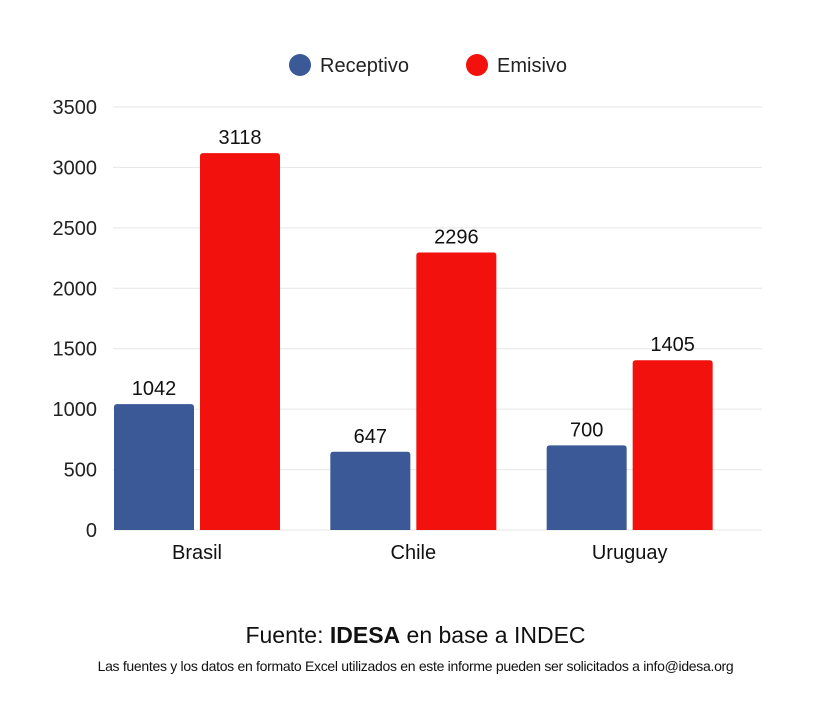 The width and height of the screenshot is (831, 704). Describe the element at coordinates (532, 66) in the screenshot. I see `legend-label: Emisivo` at that location.